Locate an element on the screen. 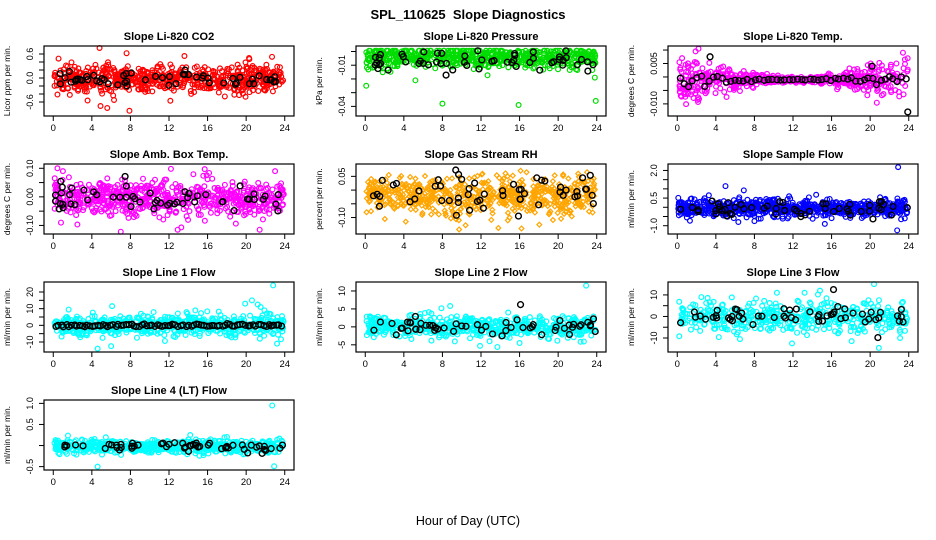 The image size is (936, 540). y-axis: -10 0 10 20 is located at coordinates (34, 318).